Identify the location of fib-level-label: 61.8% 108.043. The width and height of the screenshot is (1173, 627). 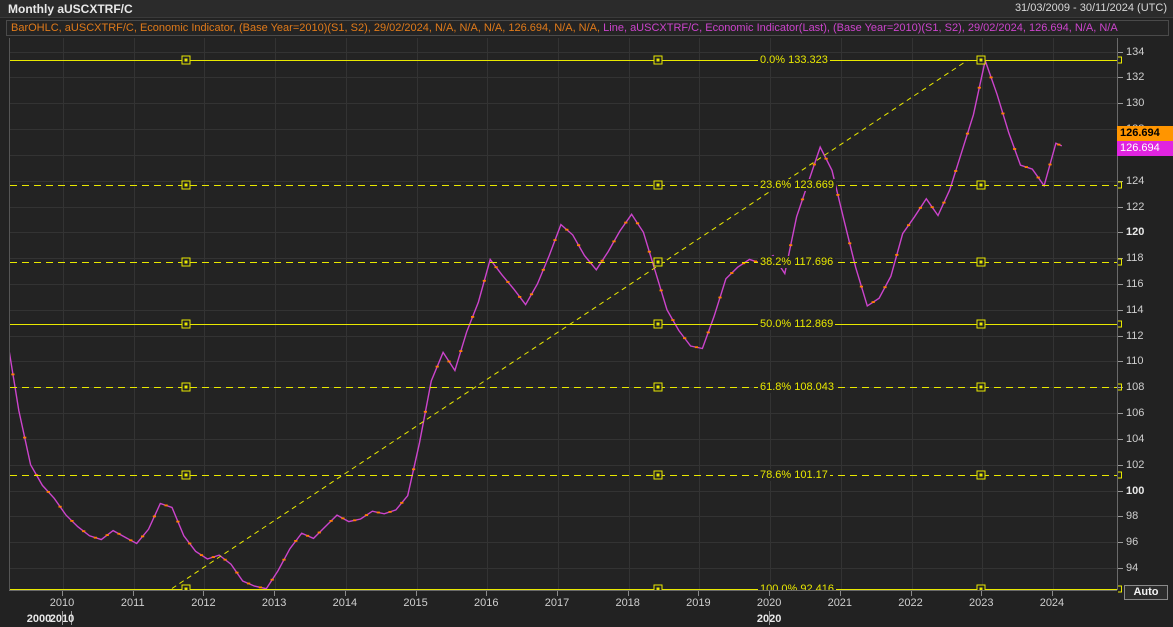
(797, 386).